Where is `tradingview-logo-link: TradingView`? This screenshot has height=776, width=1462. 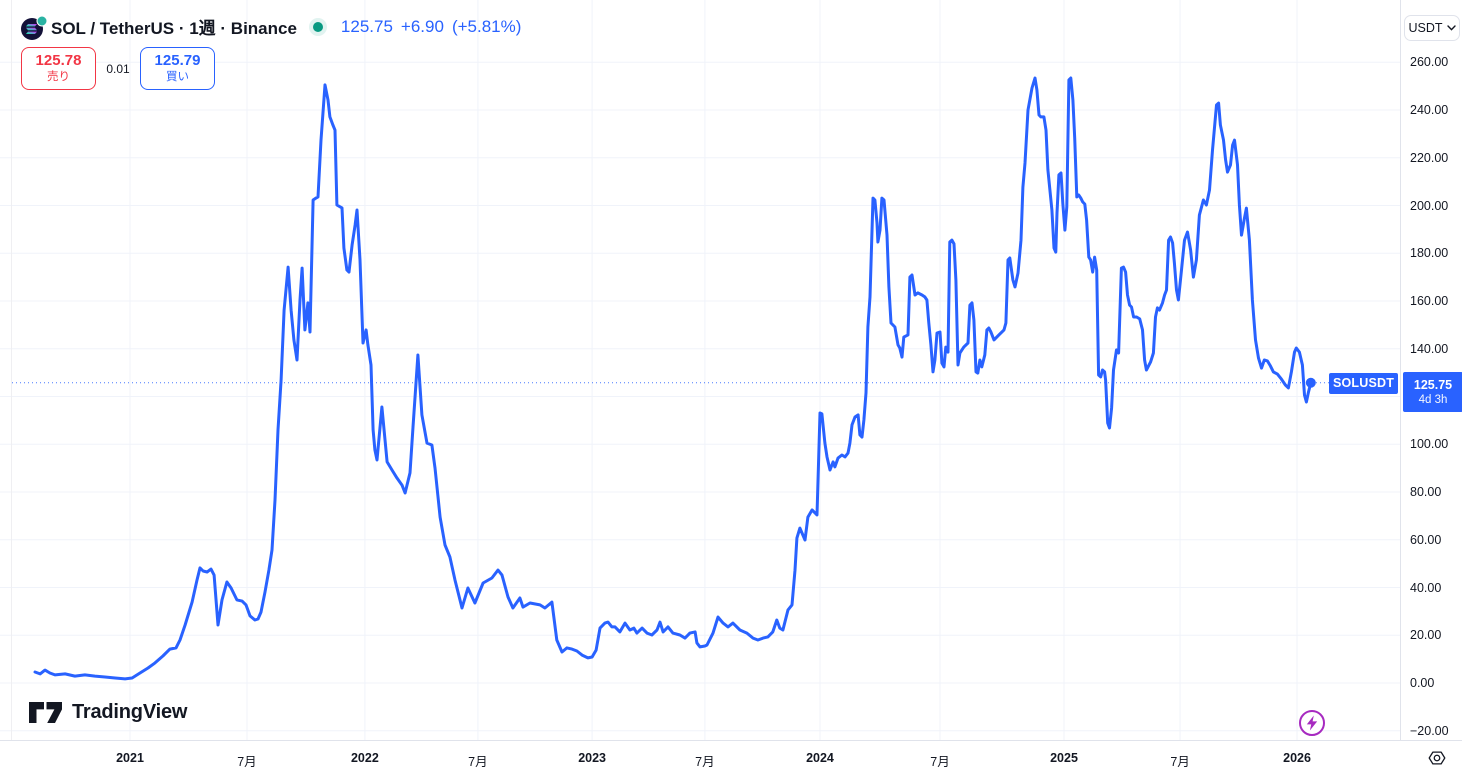
tradingview-logo-link: TradingView is located at coordinates (108, 712).